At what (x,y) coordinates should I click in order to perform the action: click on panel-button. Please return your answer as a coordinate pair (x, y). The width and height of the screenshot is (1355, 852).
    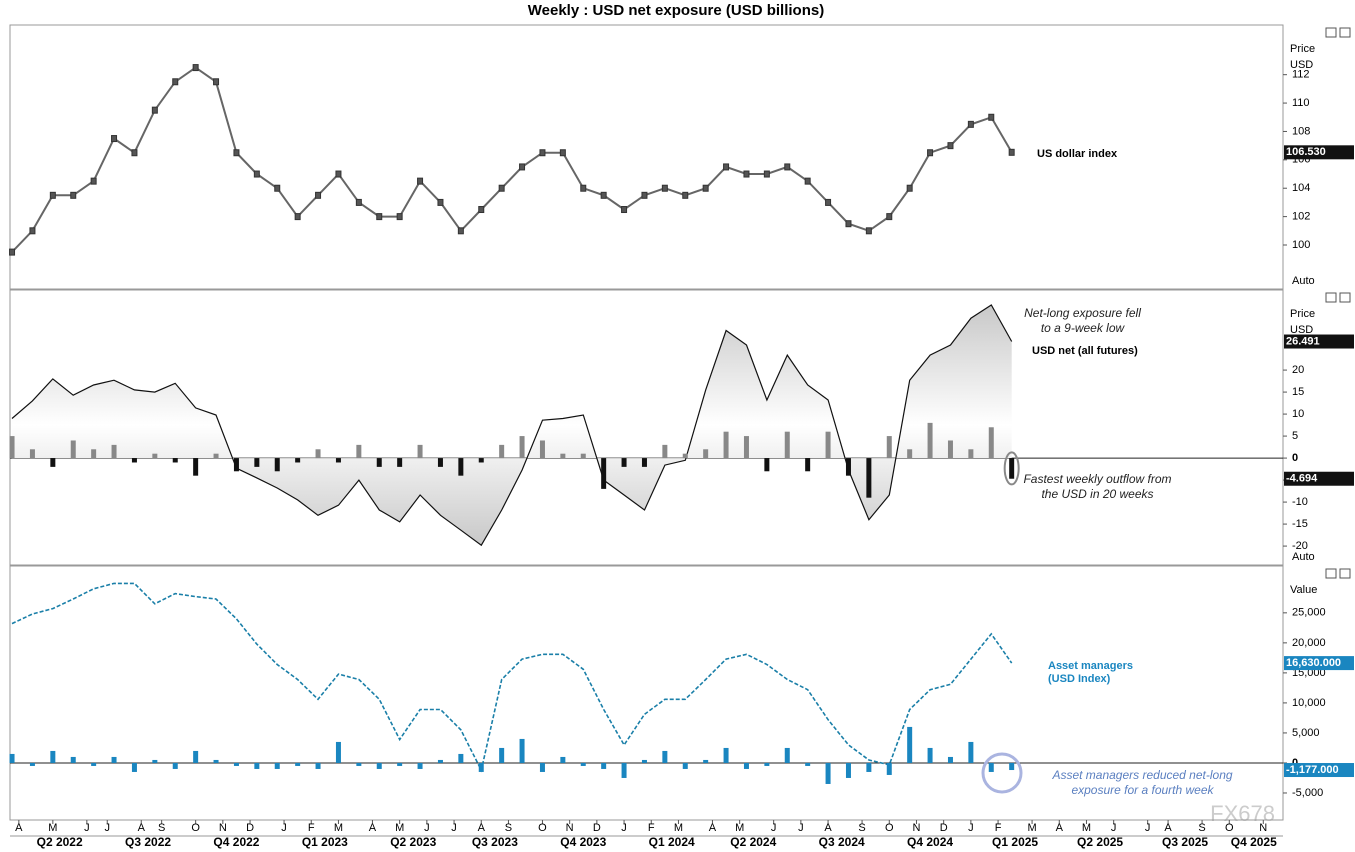
    Looking at the image, I should click on (1345, 297).